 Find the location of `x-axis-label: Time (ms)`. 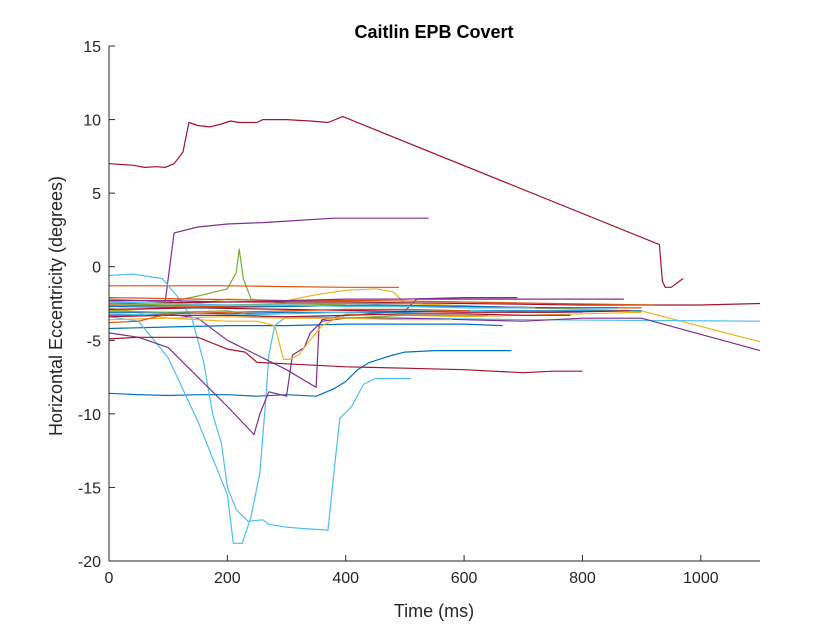

x-axis-label: Time (ms) is located at coordinates (434, 611).